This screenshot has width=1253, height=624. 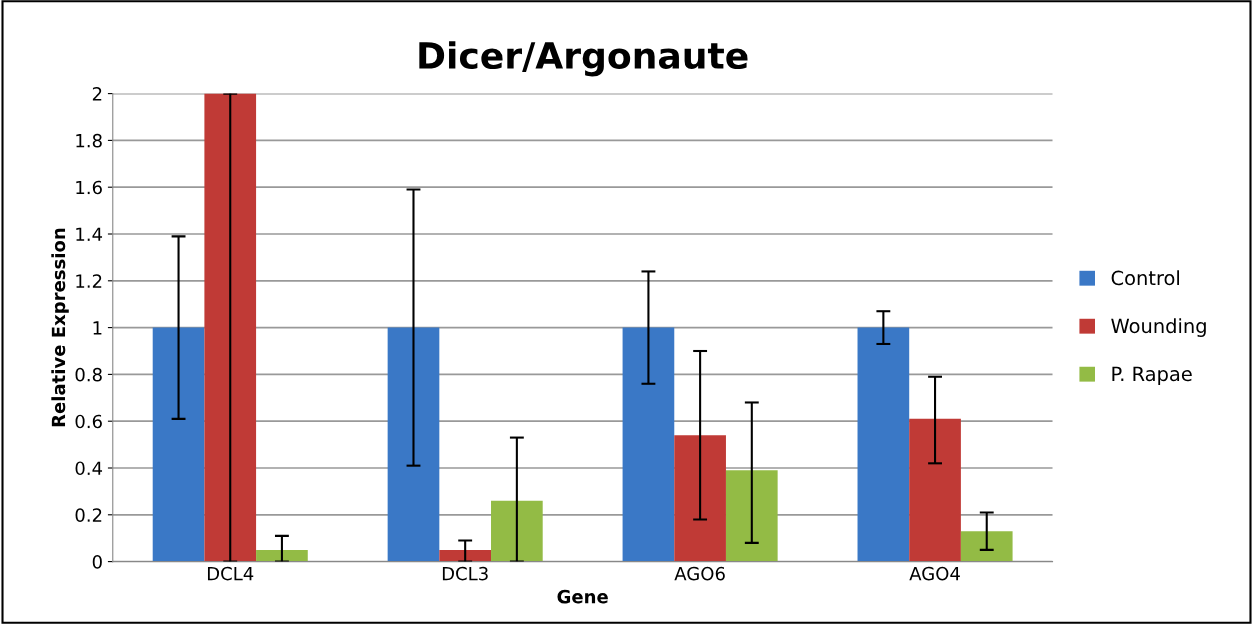 What do you see at coordinates (89, 140) in the screenshot?
I see `y-tick-label: 1.8` at bounding box center [89, 140].